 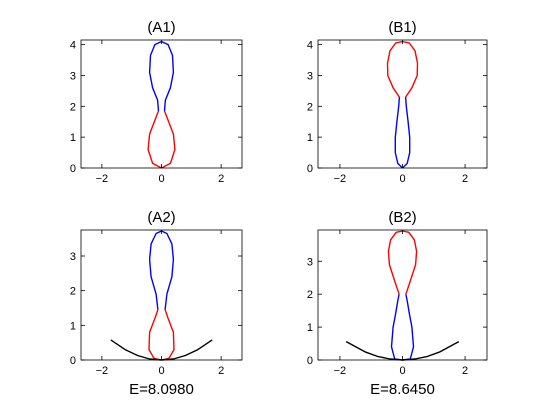 What do you see at coordinates (402, 27) in the screenshot?
I see `panel-title: (B1)` at bounding box center [402, 27].